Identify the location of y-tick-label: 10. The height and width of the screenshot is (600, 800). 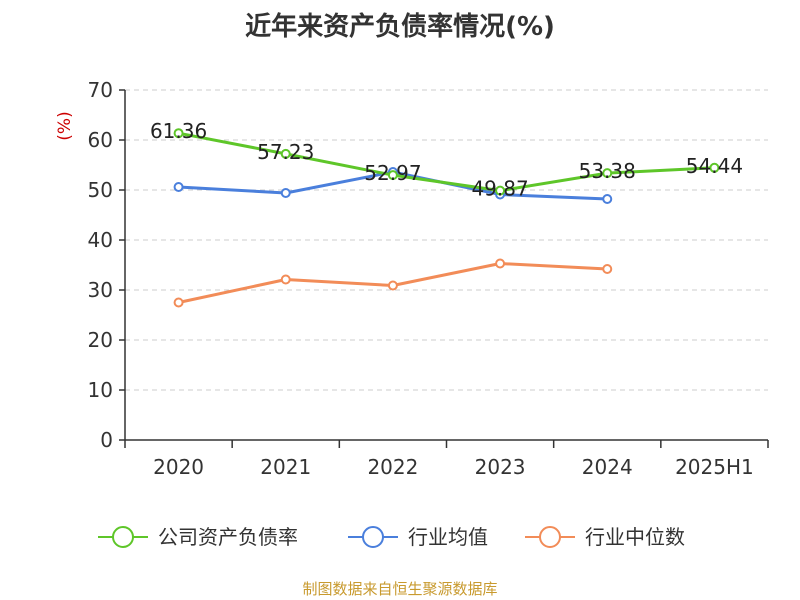
(100, 390).